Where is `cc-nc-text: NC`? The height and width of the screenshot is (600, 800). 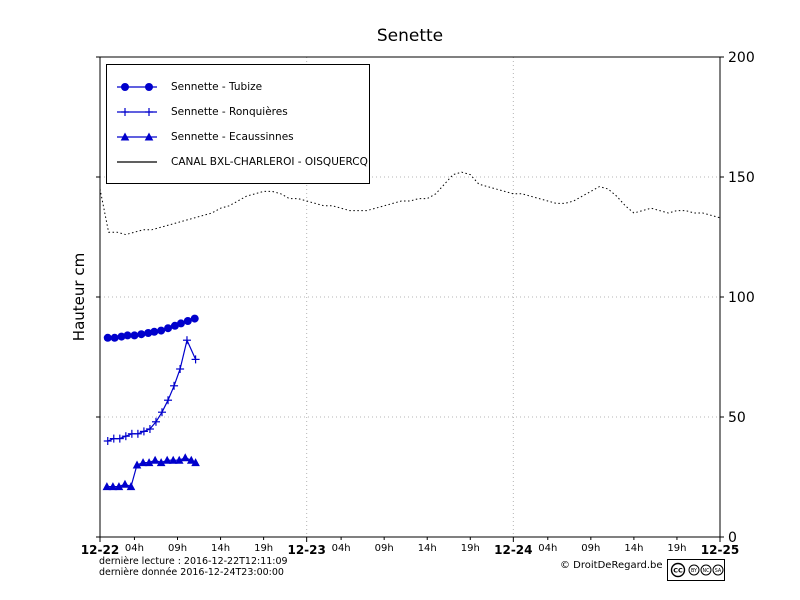 cc-nc-text: NC is located at coordinates (707, 571).